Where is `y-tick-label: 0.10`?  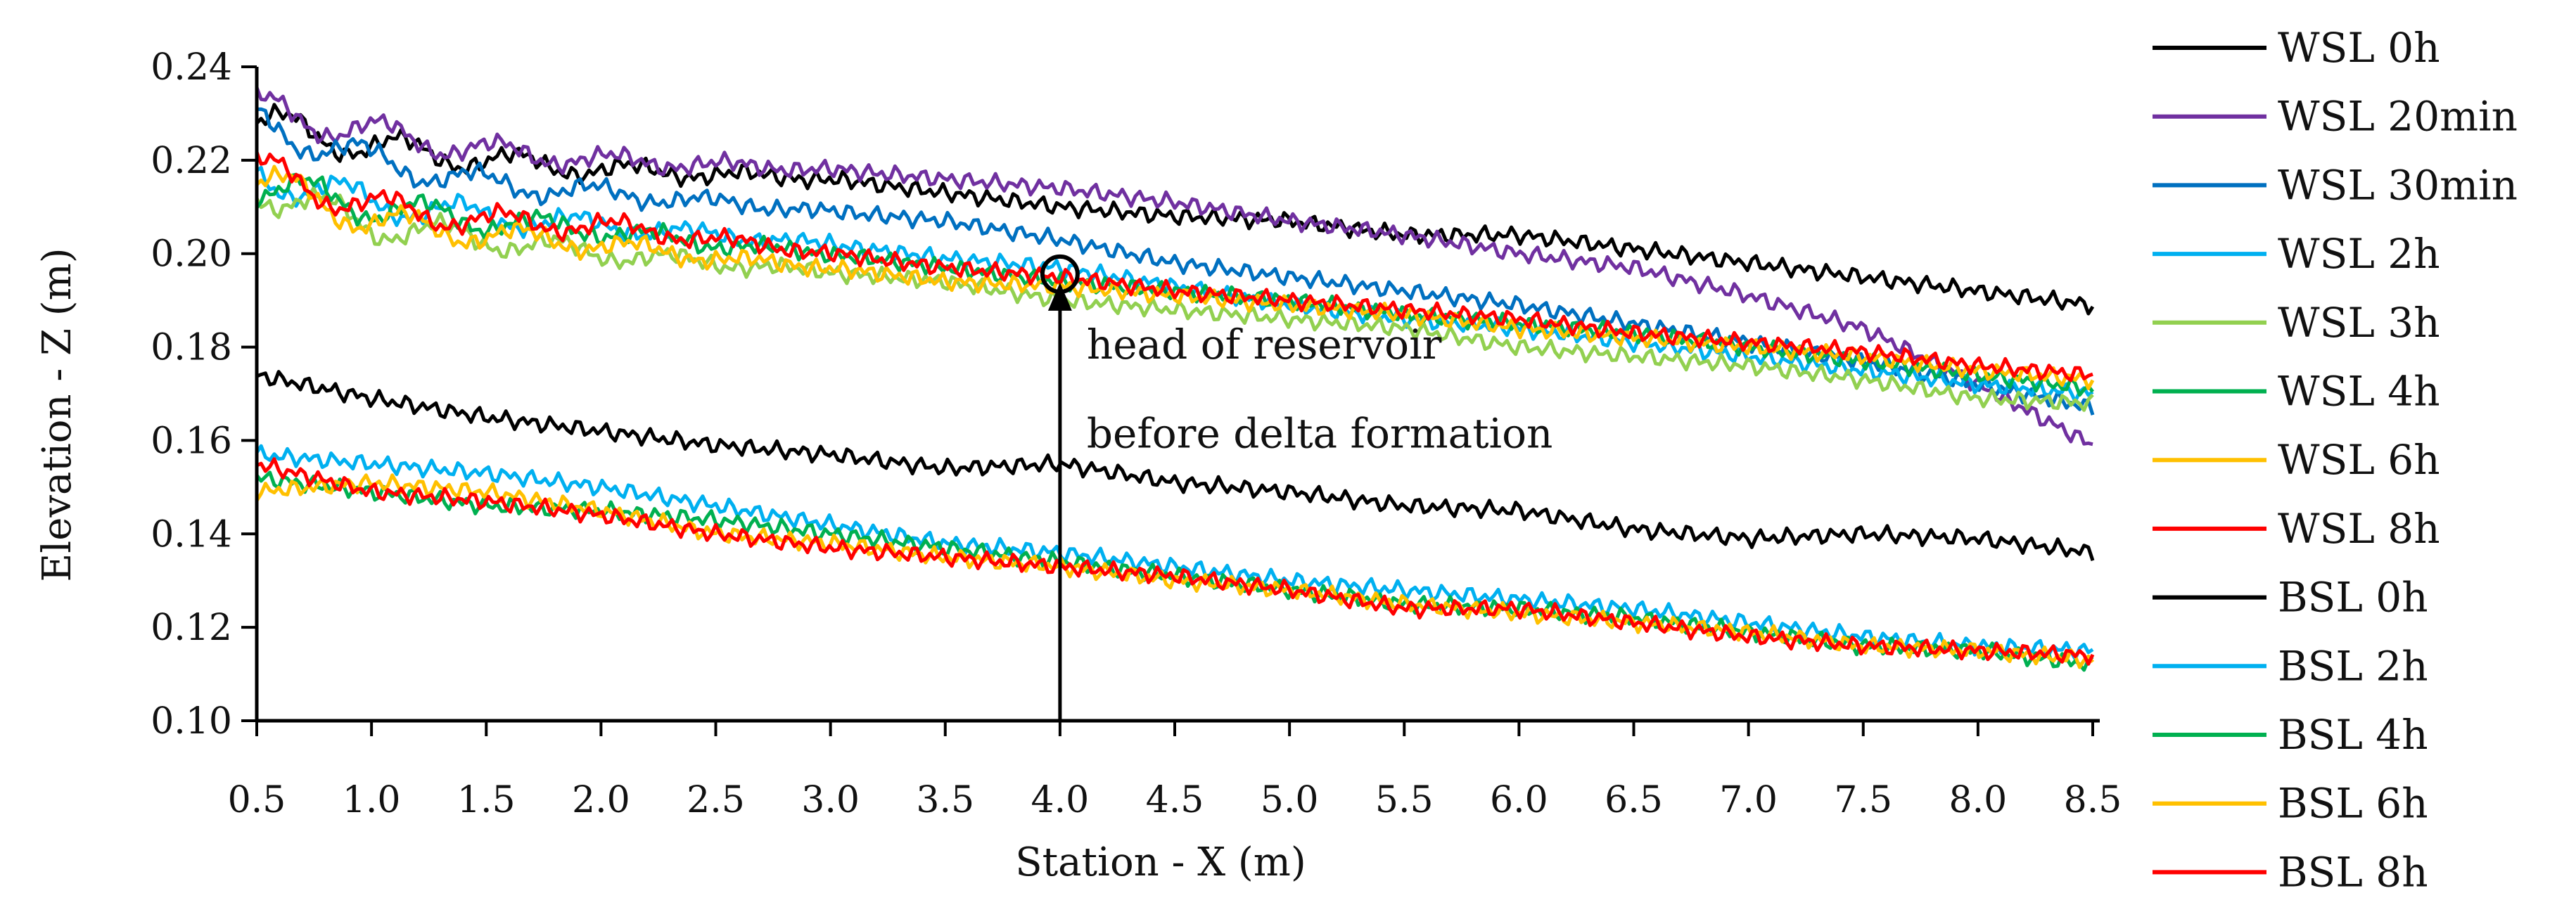
y-tick-label: 0.10 is located at coordinates (191, 721).